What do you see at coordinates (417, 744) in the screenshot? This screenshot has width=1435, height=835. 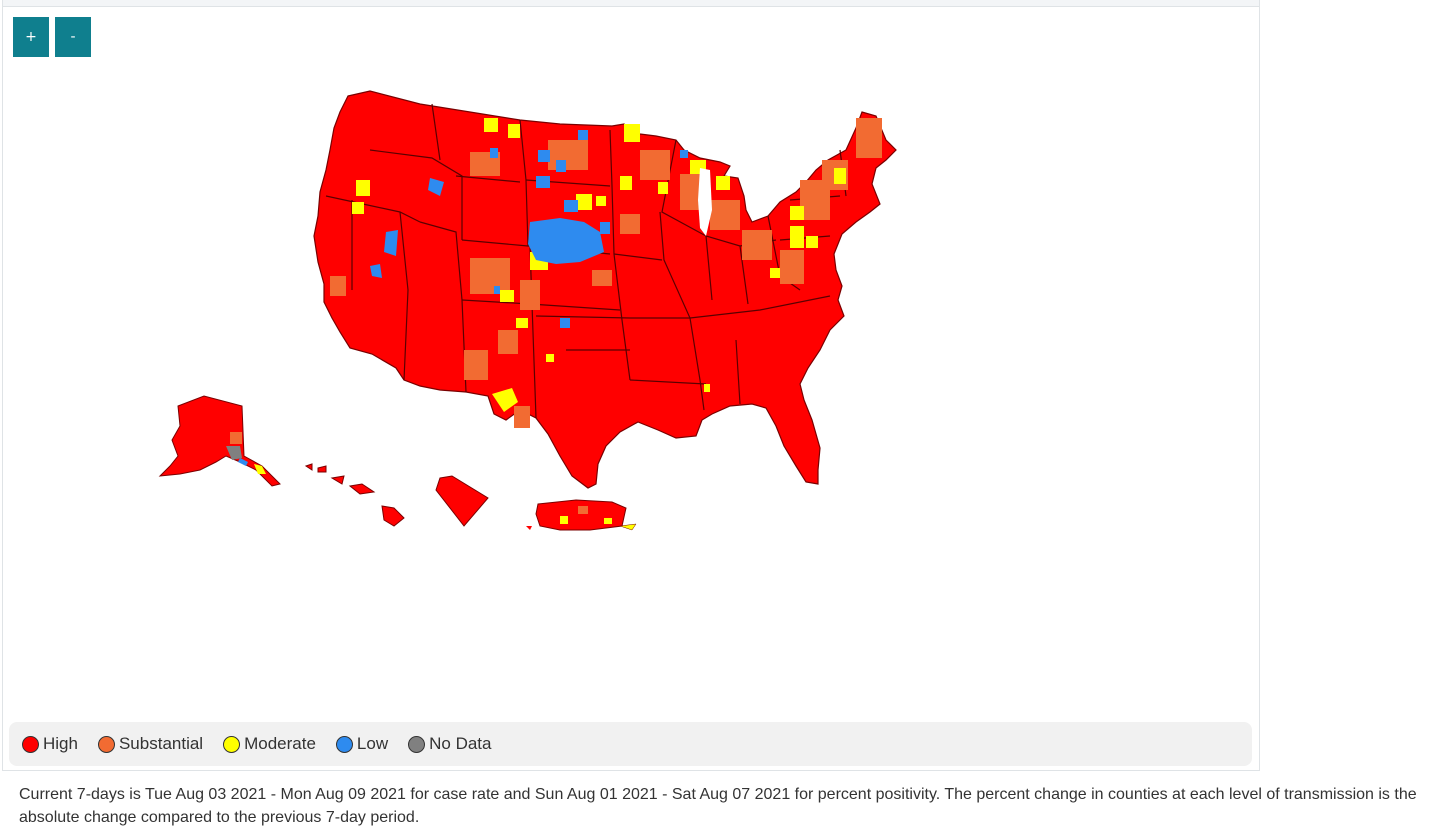 I see `no-data-dot-icon` at bounding box center [417, 744].